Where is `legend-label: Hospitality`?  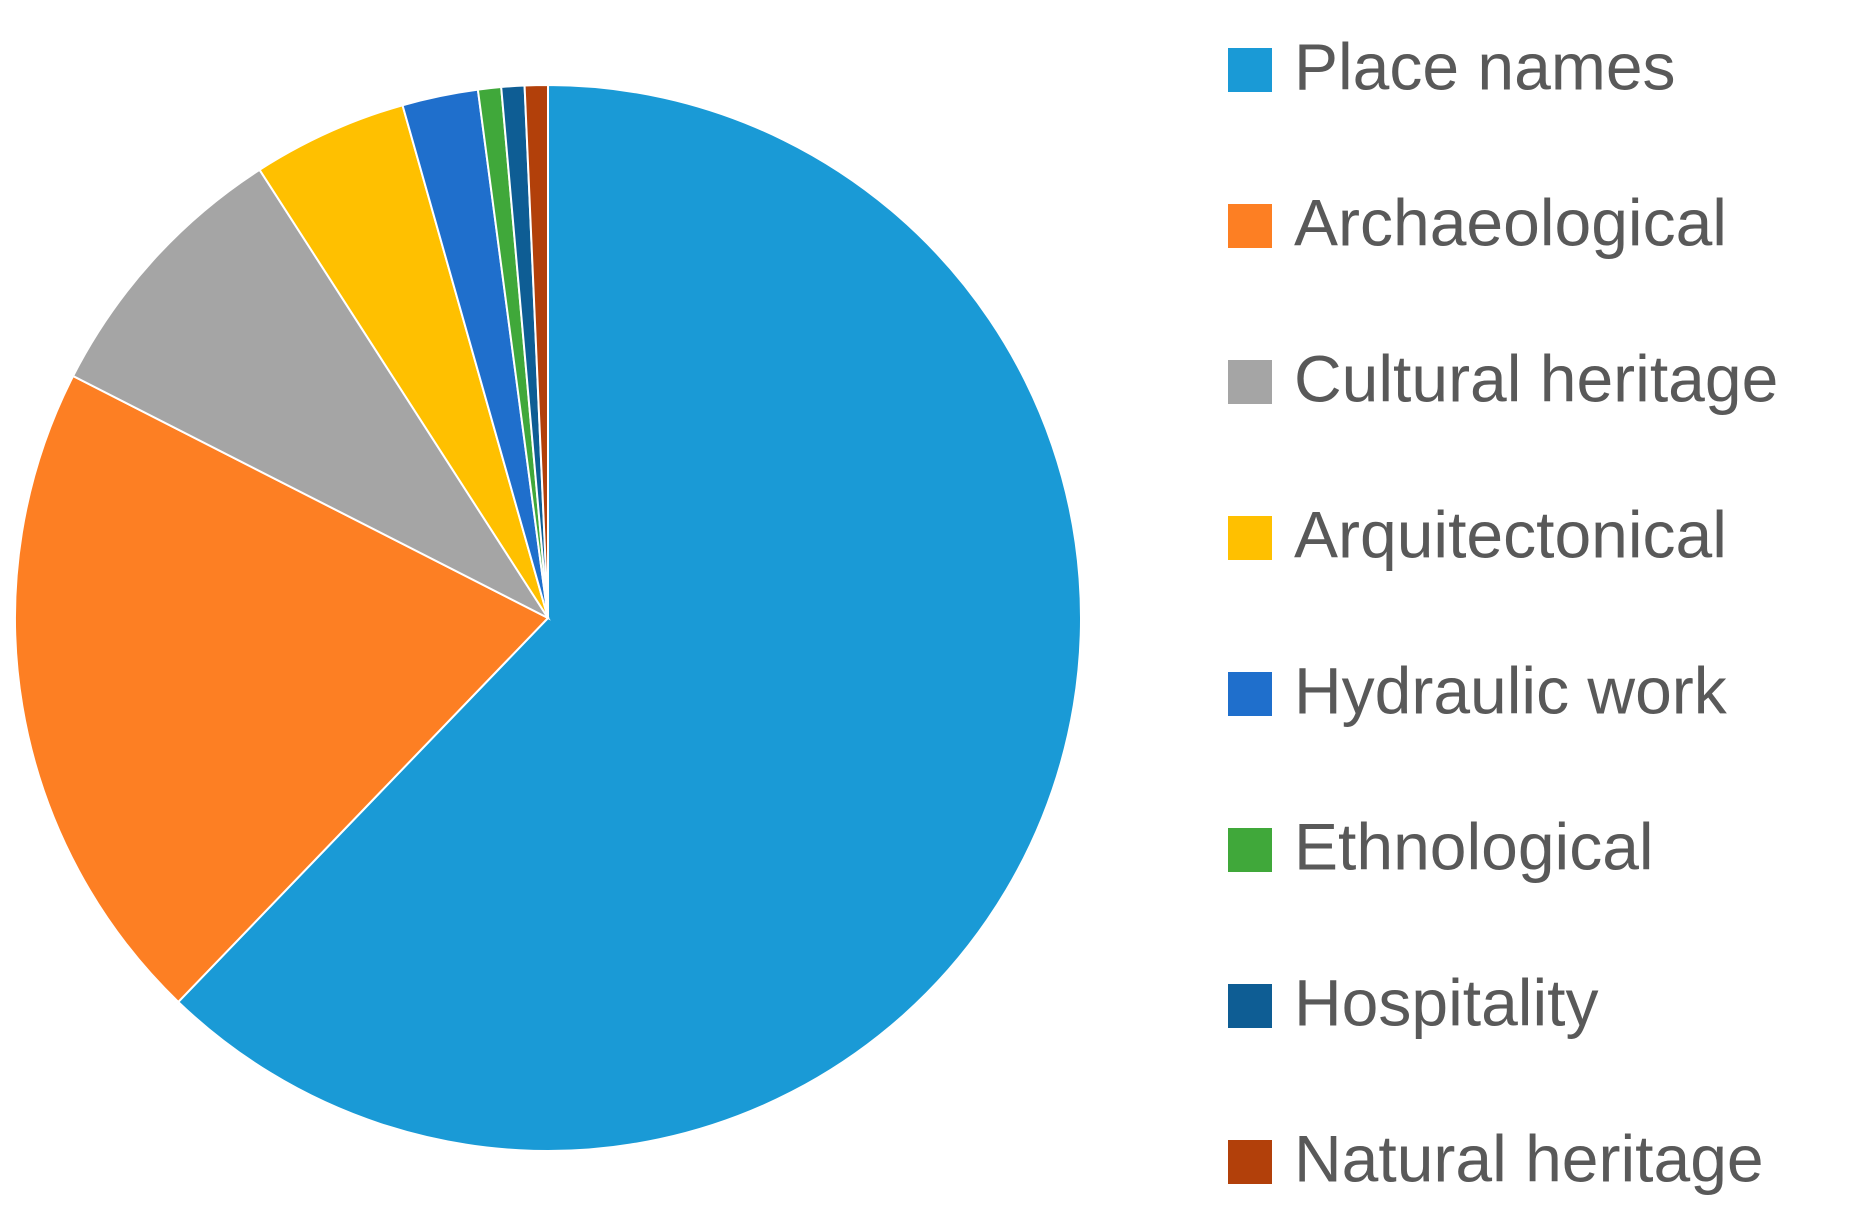 legend-label: Hospitality is located at coordinates (1446, 1002).